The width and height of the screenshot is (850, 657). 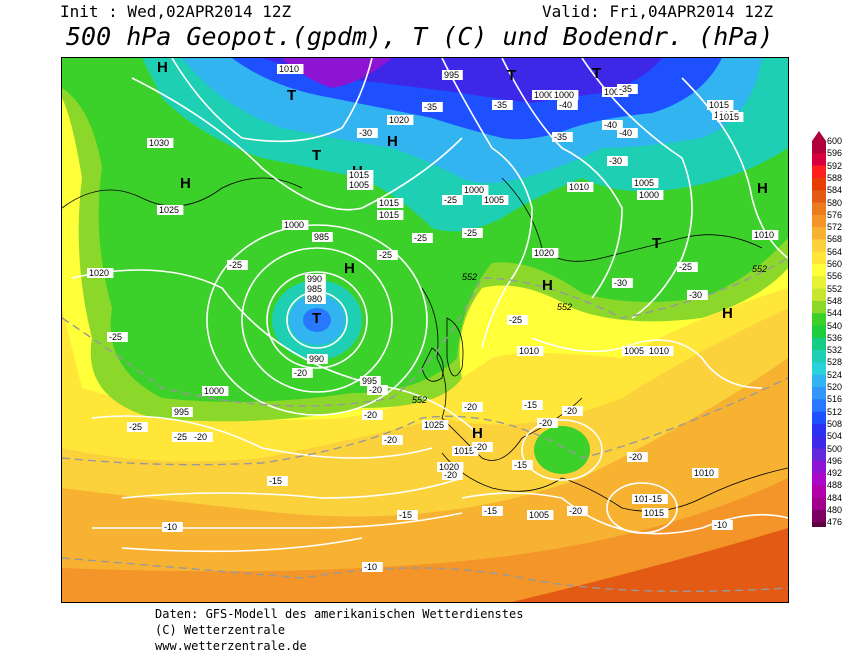 I want to click on isotherm-label: -40, so click(x=567, y=105).